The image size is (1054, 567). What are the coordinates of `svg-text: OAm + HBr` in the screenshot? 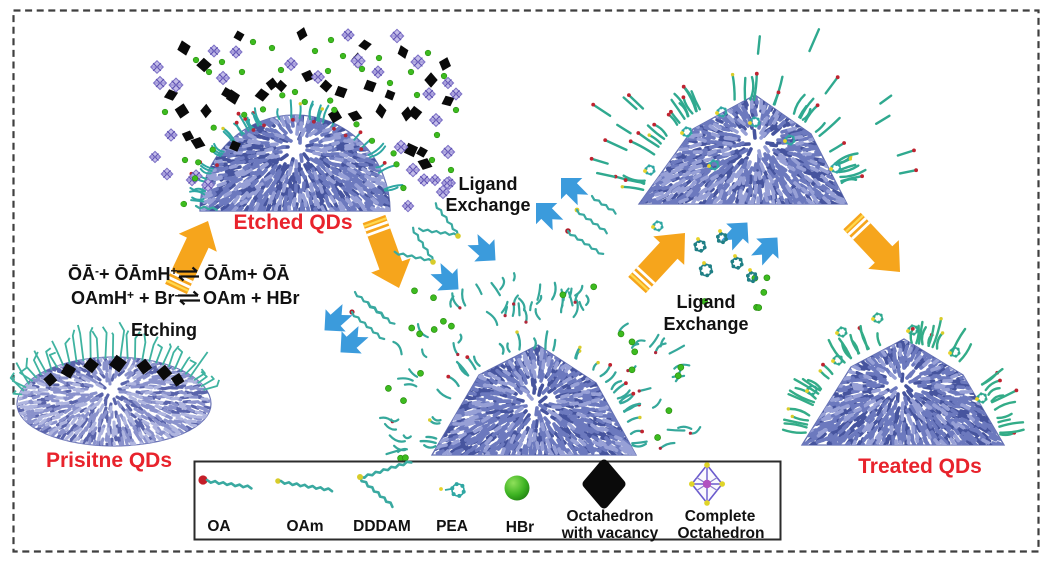 It's located at (251, 298).